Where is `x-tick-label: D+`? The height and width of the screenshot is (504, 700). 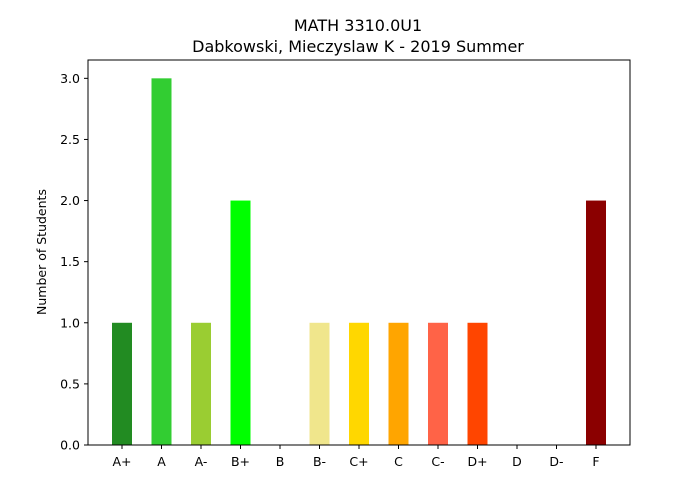
x-tick-label: D+ is located at coordinates (477, 461).